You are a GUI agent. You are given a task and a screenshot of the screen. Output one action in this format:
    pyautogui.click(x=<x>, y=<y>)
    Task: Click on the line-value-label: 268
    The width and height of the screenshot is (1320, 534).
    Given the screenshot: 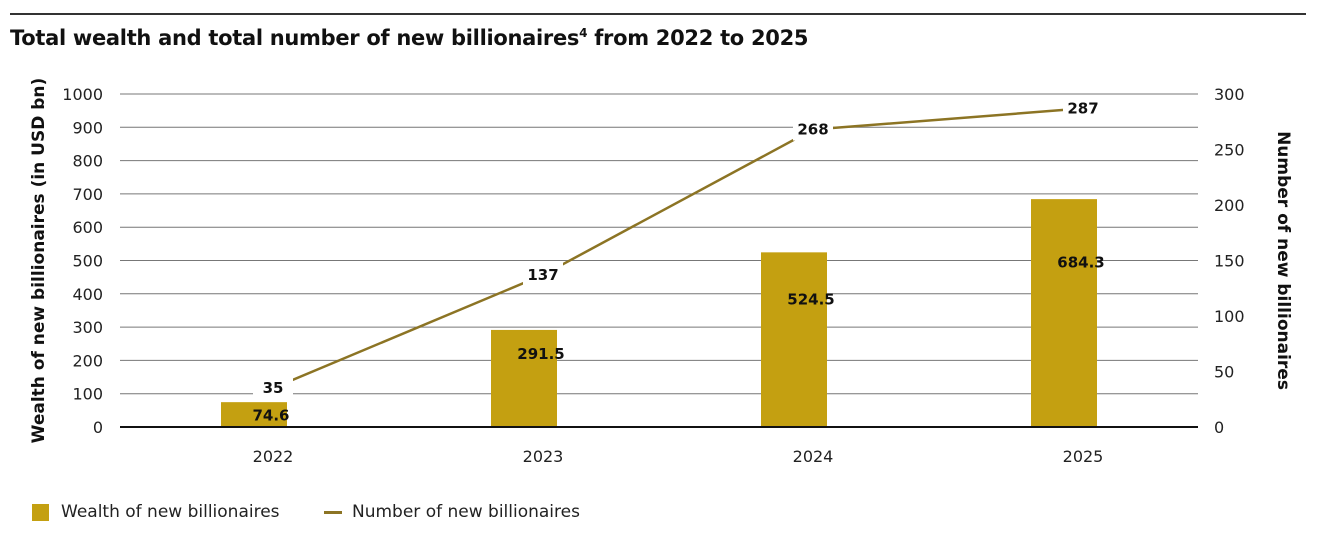 What is the action you would take?
    pyautogui.click(x=812, y=130)
    